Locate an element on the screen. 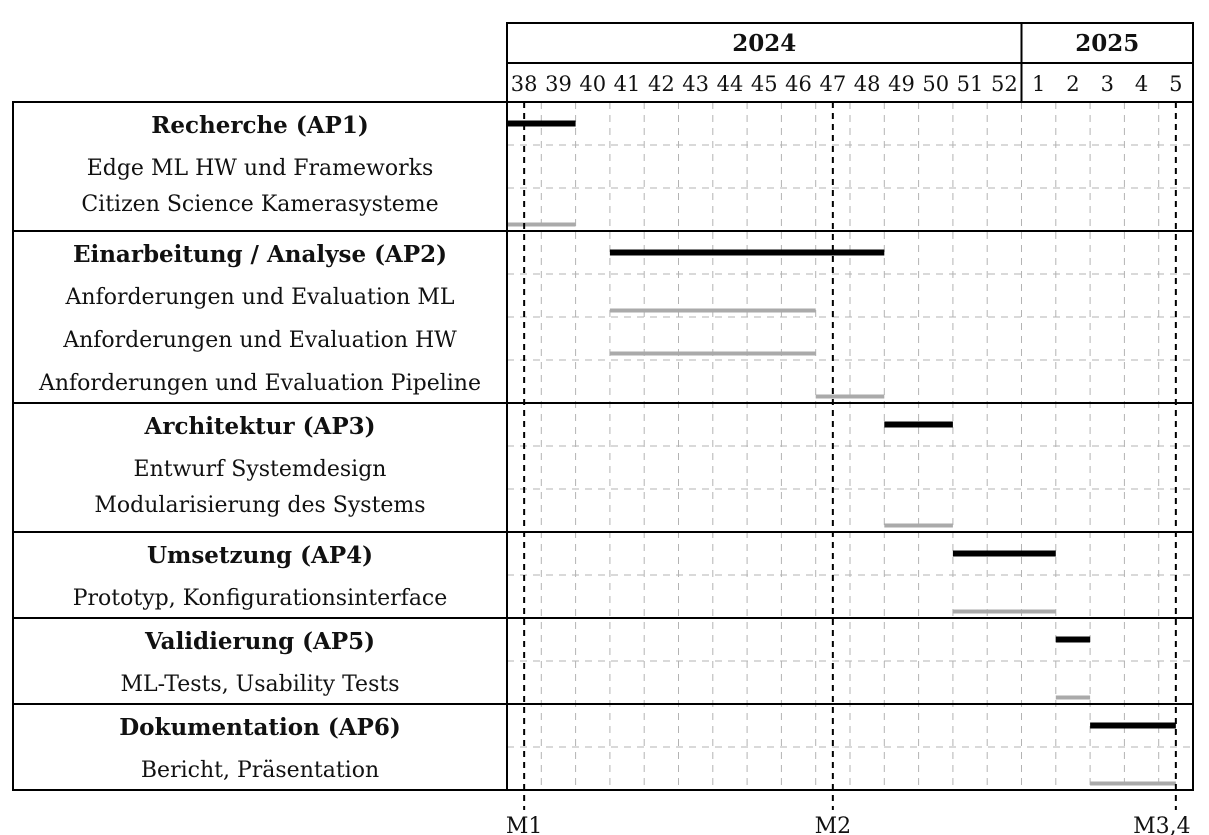  year-label: 2025 is located at coordinates (1107, 43).